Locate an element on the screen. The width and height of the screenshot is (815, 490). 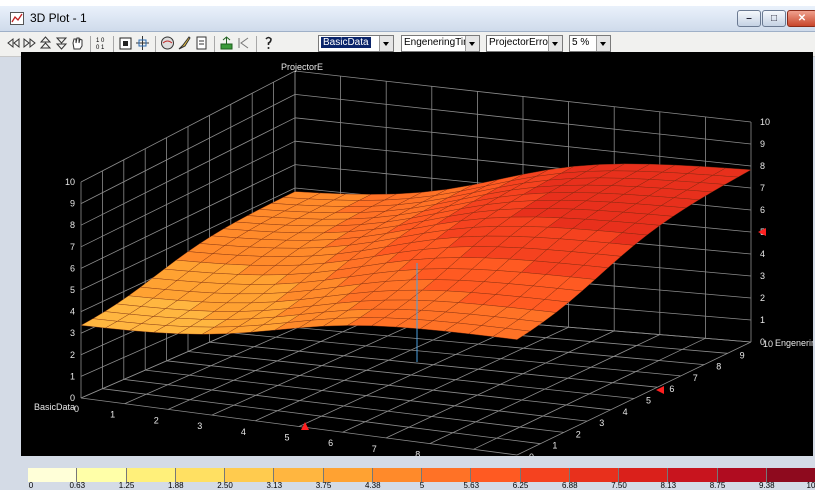
x-tick: 5 is located at coordinates (286, 438).